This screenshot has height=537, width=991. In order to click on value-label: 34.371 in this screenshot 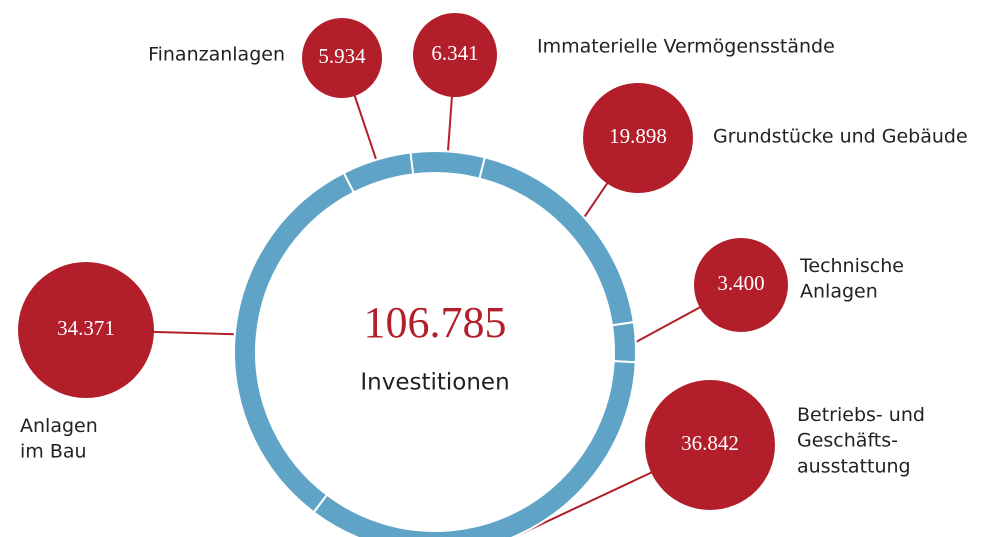, I will do `click(86, 328)`.